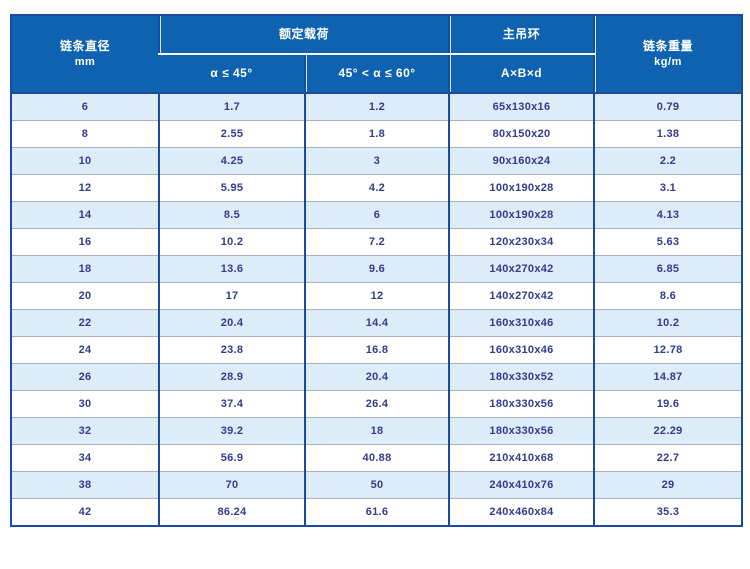 The image size is (750, 569). I want to click on cell-load-le-45: 20.4, so click(231, 323).